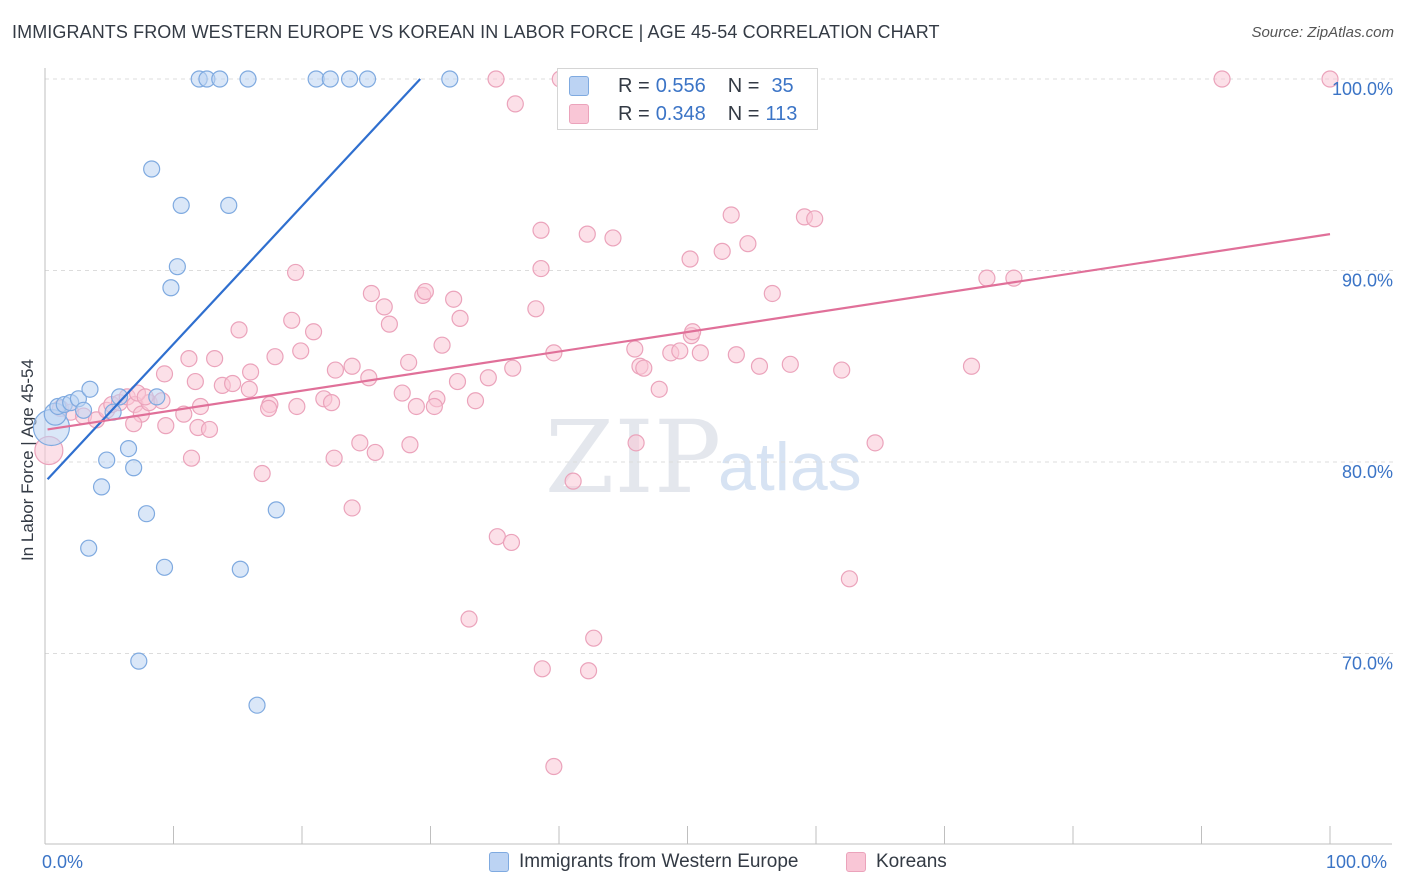  What do you see at coordinates (1367, 472) in the screenshot?
I see `y-tick-label: 80.0%` at bounding box center [1367, 472].